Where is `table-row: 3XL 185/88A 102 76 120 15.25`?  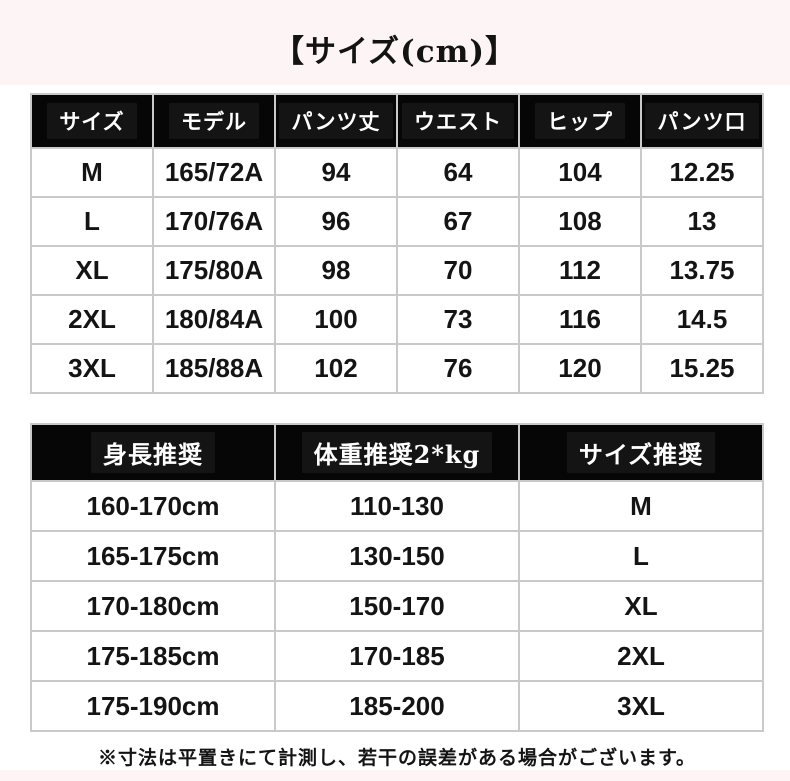
table-row: 3XL 185/88A 102 76 120 15.25 is located at coordinates (397, 368).